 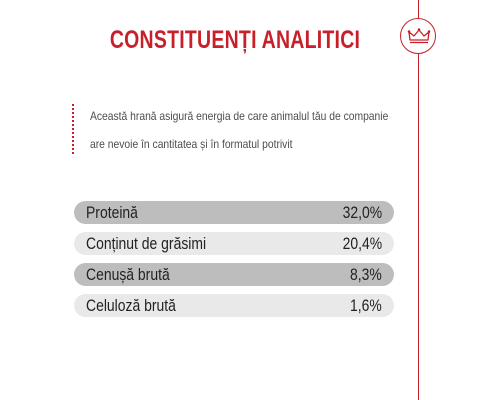 What do you see at coordinates (234, 243) in the screenshot?
I see `constituent-row-fat: Conținut de grăsimi 20,4%` at bounding box center [234, 243].